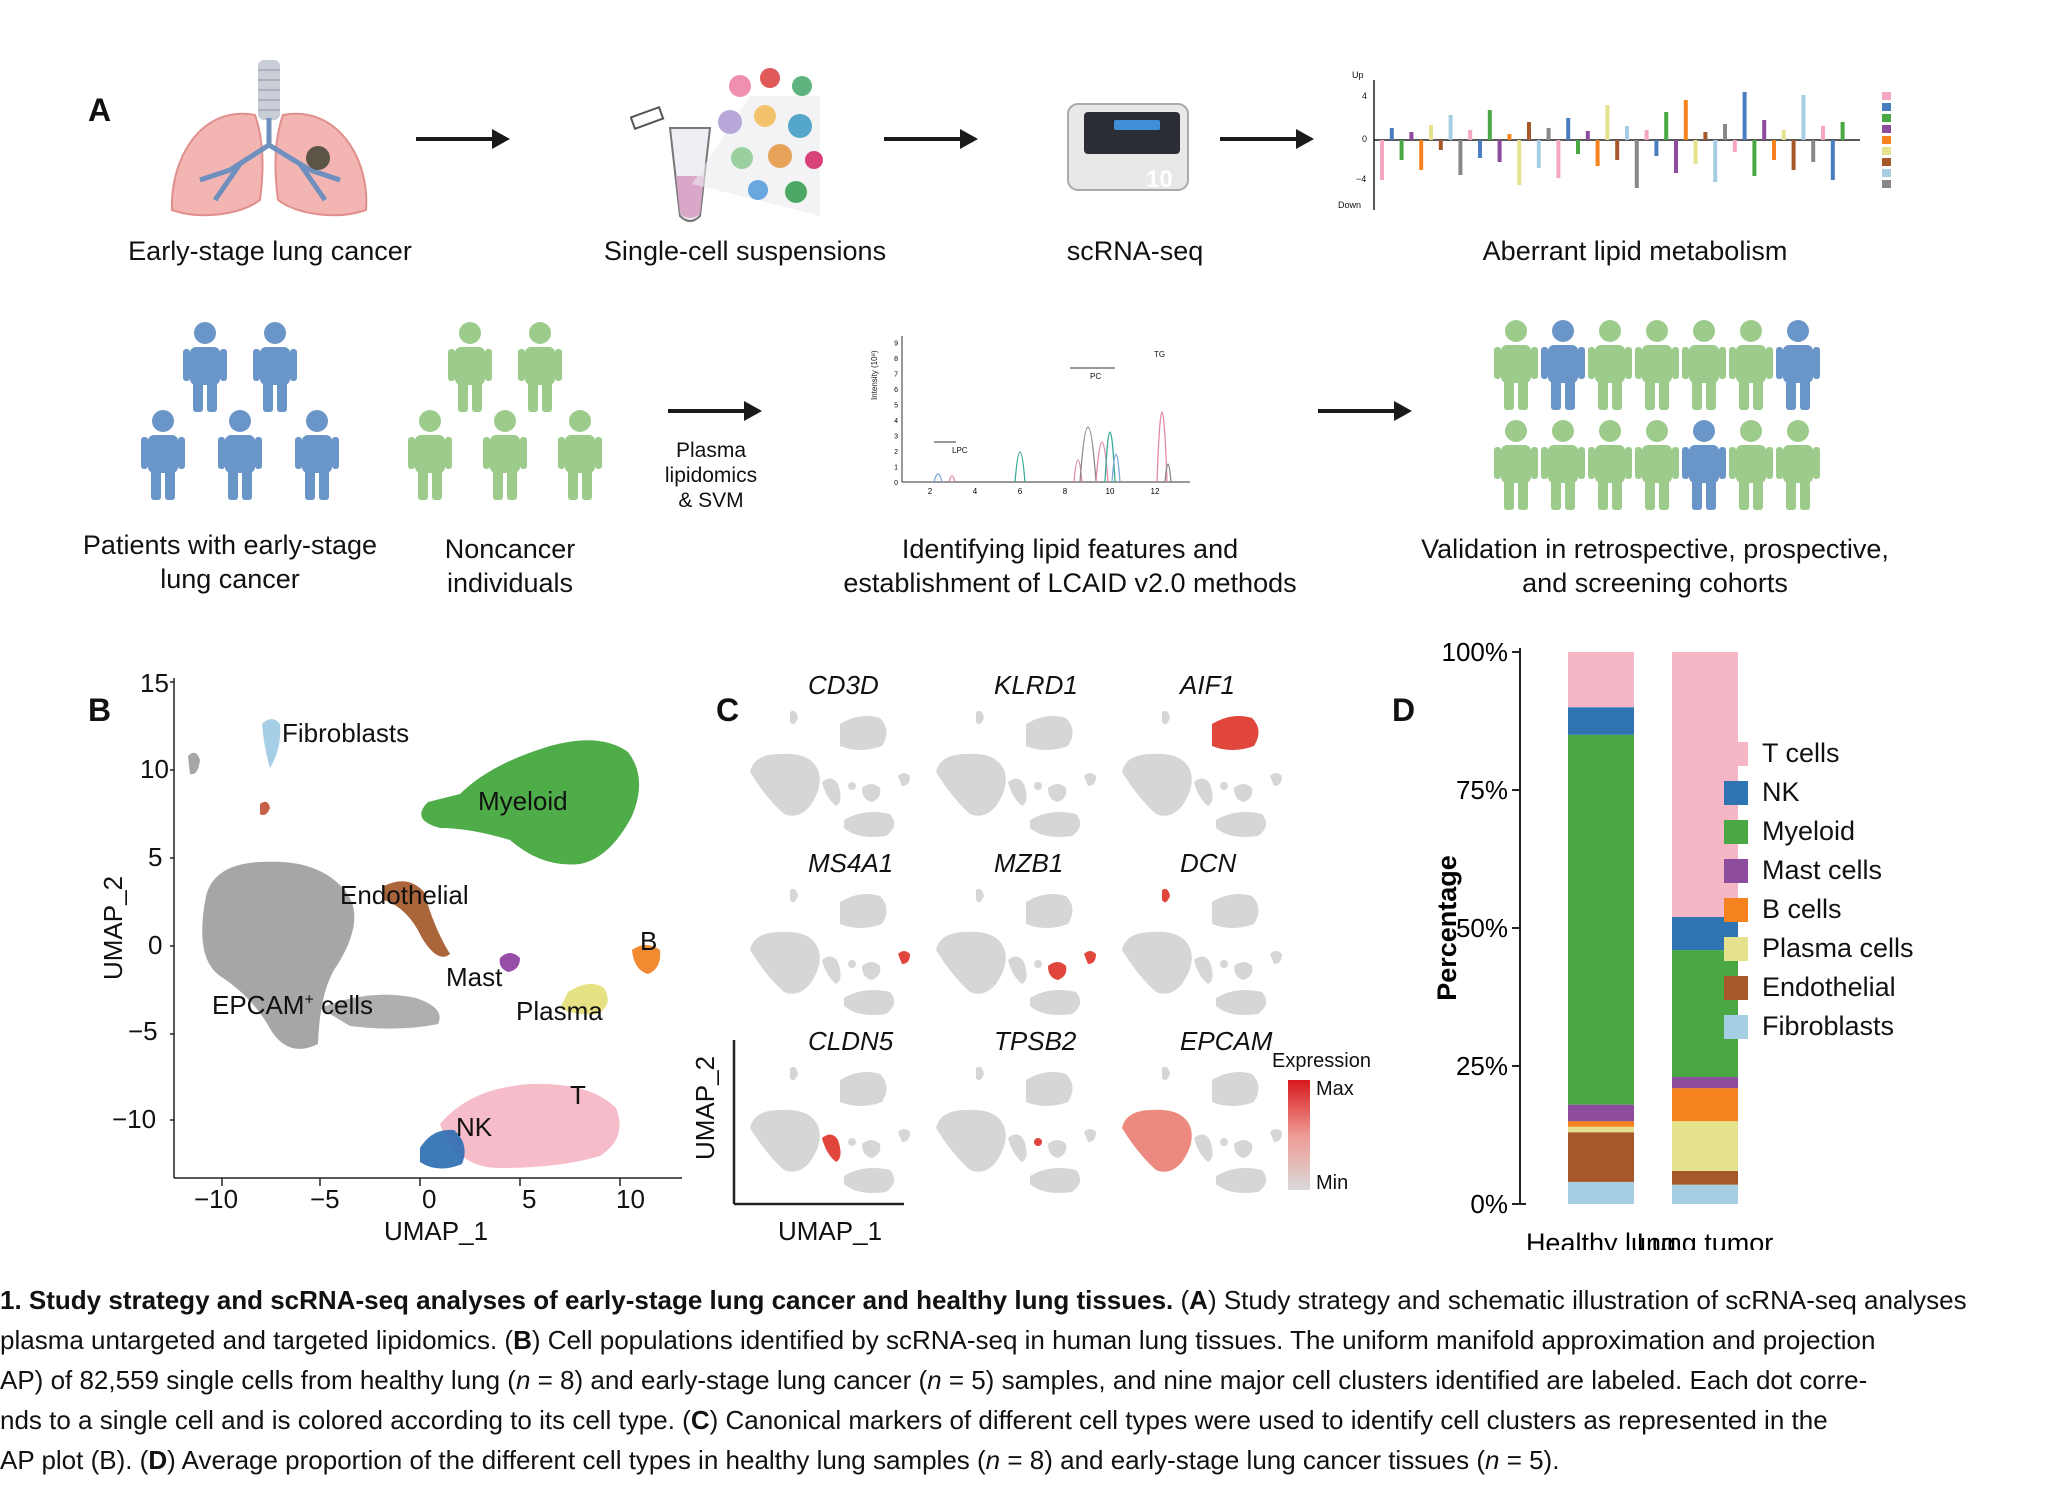 The width and height of the screenshot is (2054, 1494). Describe the element at coordinates (1208, 863) in the screenshot. I see `gene-label: DCN` at that location.